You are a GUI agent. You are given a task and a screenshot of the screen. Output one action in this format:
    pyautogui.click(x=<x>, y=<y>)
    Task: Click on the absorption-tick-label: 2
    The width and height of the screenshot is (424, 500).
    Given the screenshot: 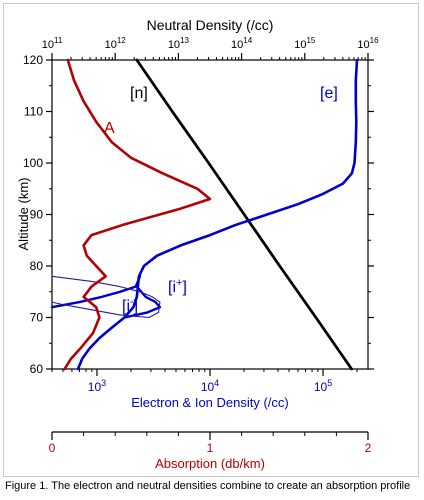 What is the action you would take?
    pyautogui.click(x=368, y=448)
    